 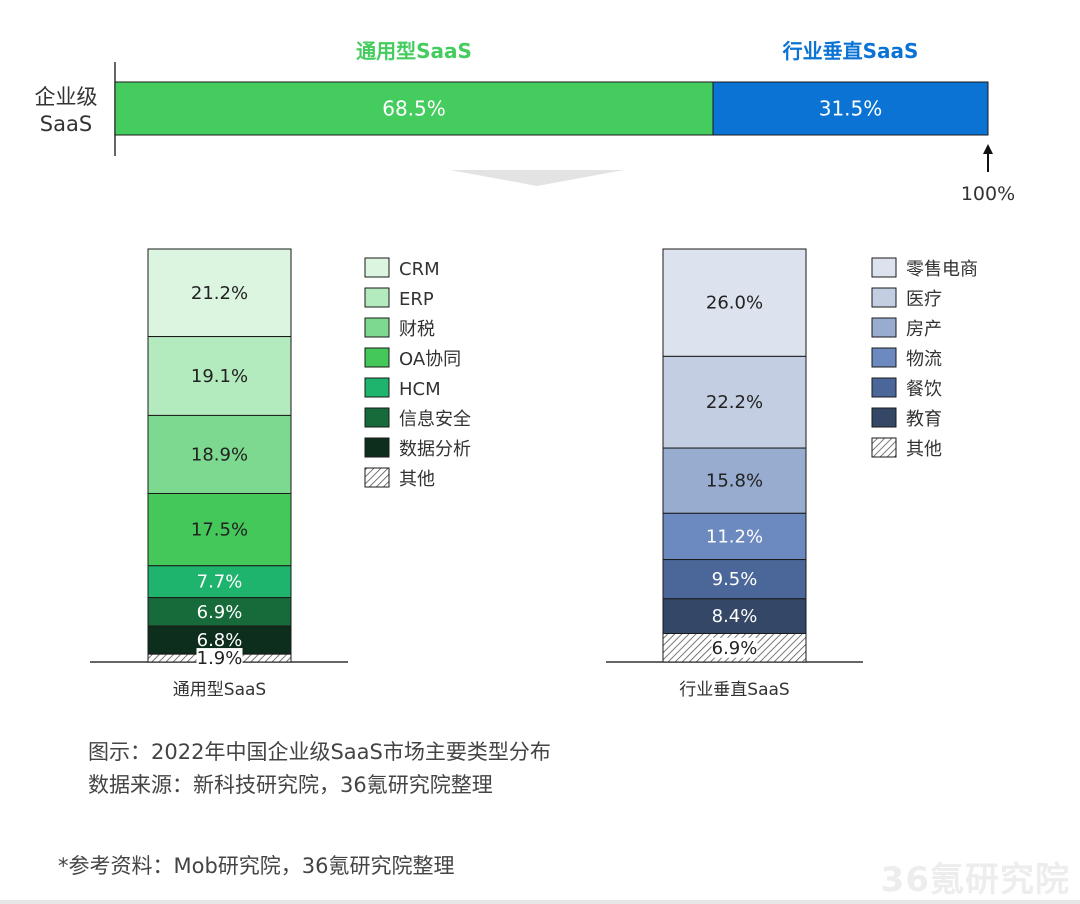 I want to click on data-label: 7.7%, so click(x=220, y=582).